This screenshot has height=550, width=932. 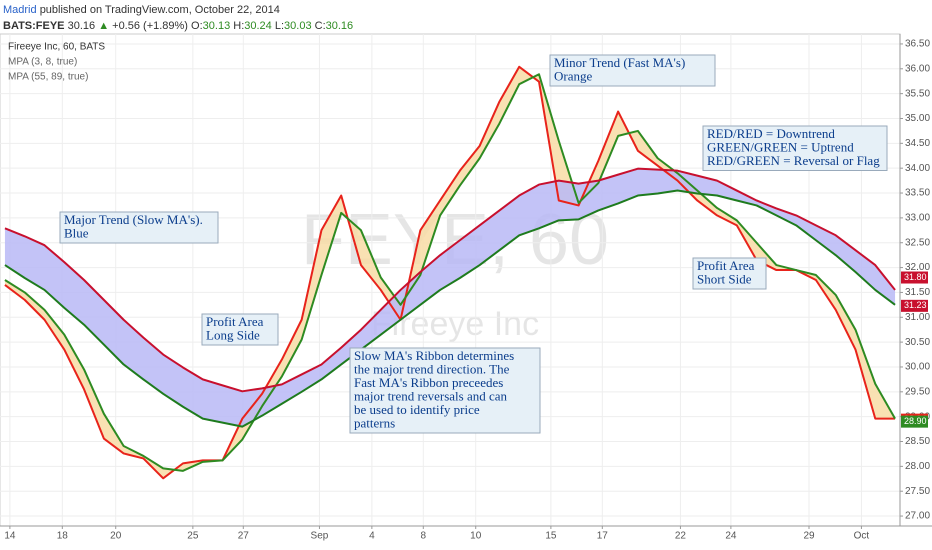 I want to click on y-tick-label: 34.50, so click(x=917, y=143).